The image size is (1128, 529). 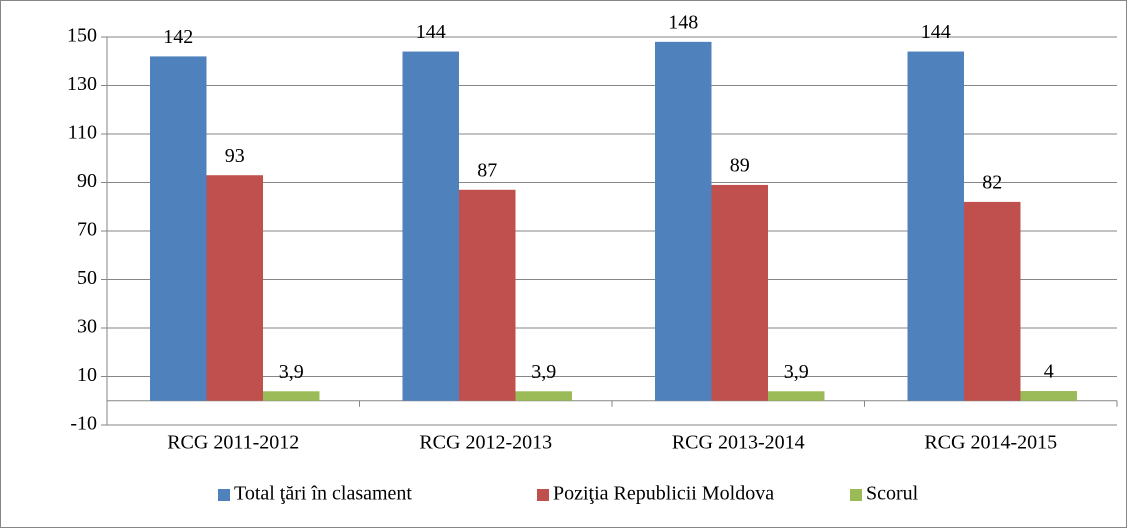 What do you see at coordinates (87, 230) in the screenshot?
I see `y-tick-label: 70` at bounding box center [87, 230].